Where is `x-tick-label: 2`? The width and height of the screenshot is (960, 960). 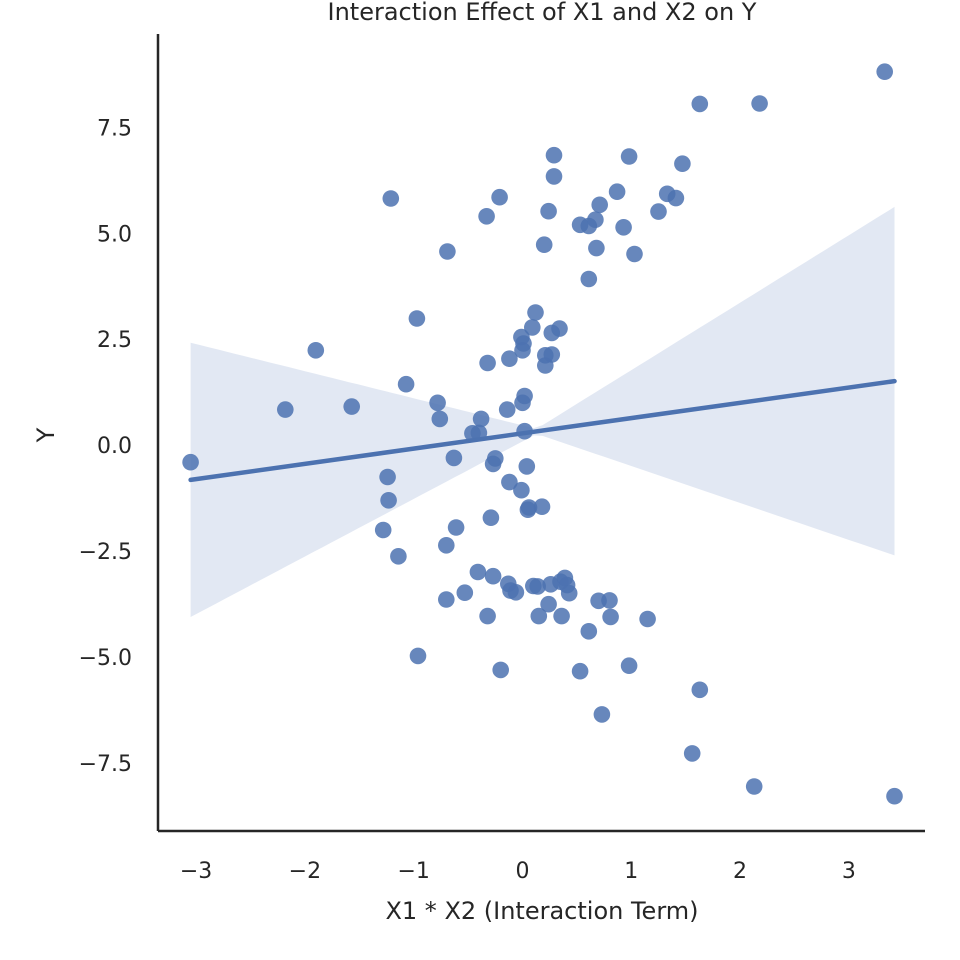
x-tick-label: 2 is located at coordinates (740, 871).